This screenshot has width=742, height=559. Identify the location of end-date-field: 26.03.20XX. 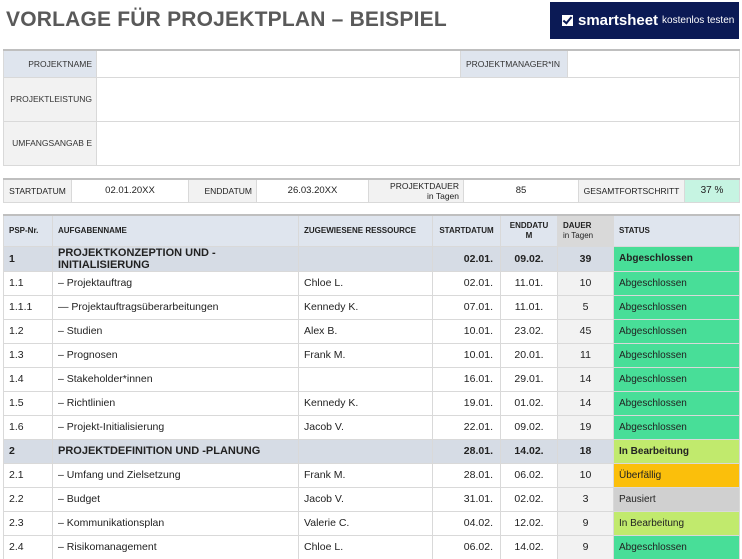
(312, 190).